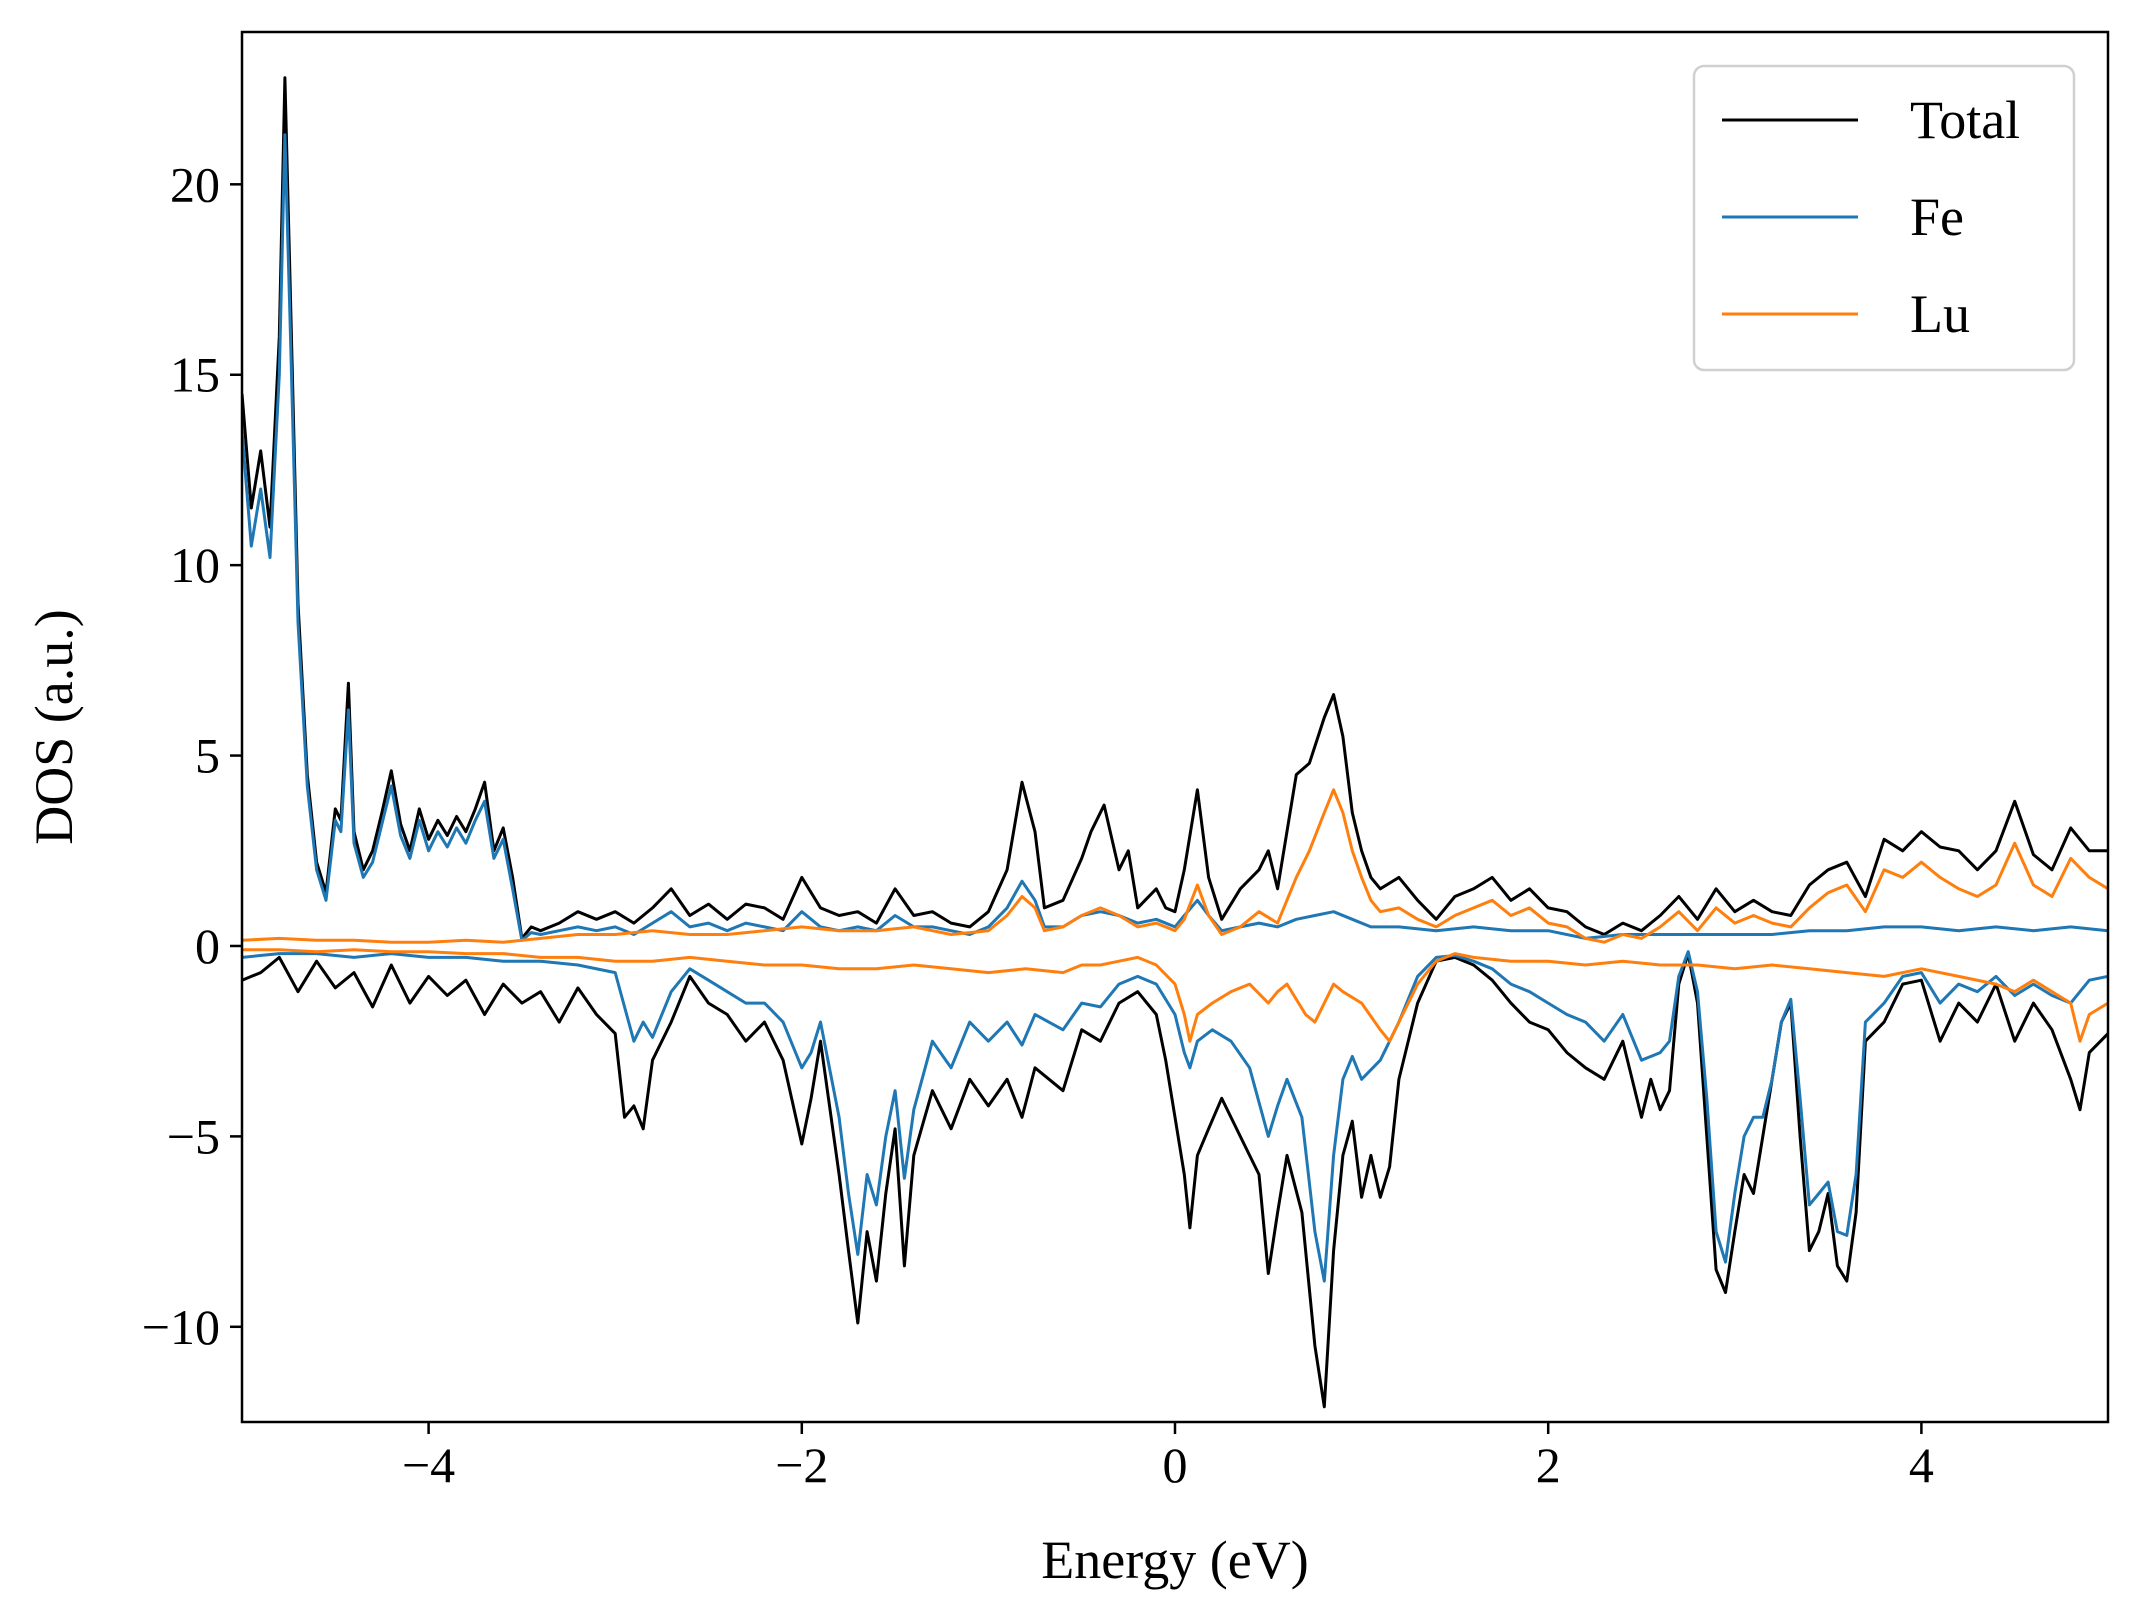 Image resolution: width=2134 pixels, height=1617 pixels. I want to click on series-line-lu-spin-down, so click(1175, 995).